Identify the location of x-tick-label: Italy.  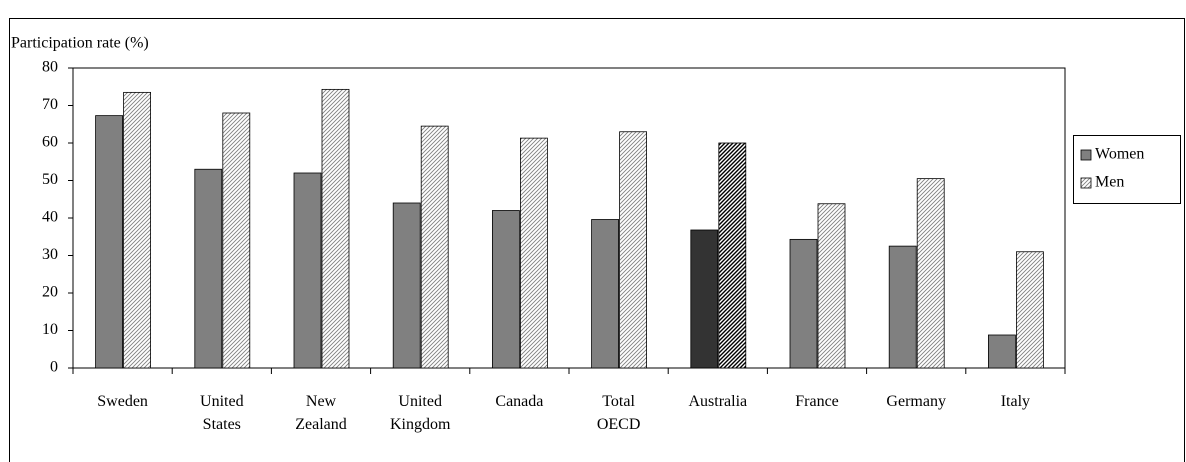
(1015, 401).